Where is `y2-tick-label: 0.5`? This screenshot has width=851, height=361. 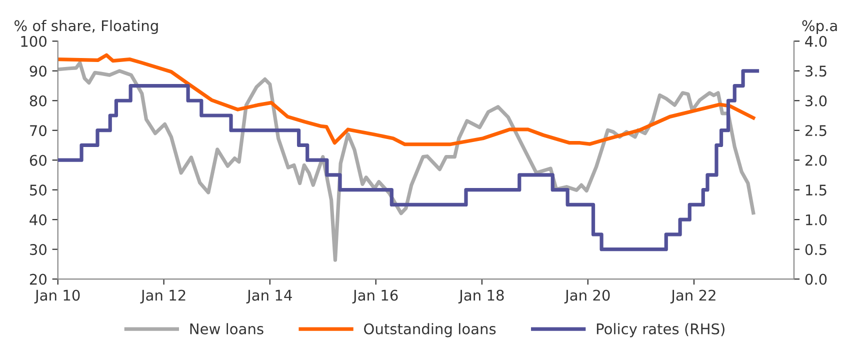
y2-tick-label: 0.5 is located at coordinates (815, 250).